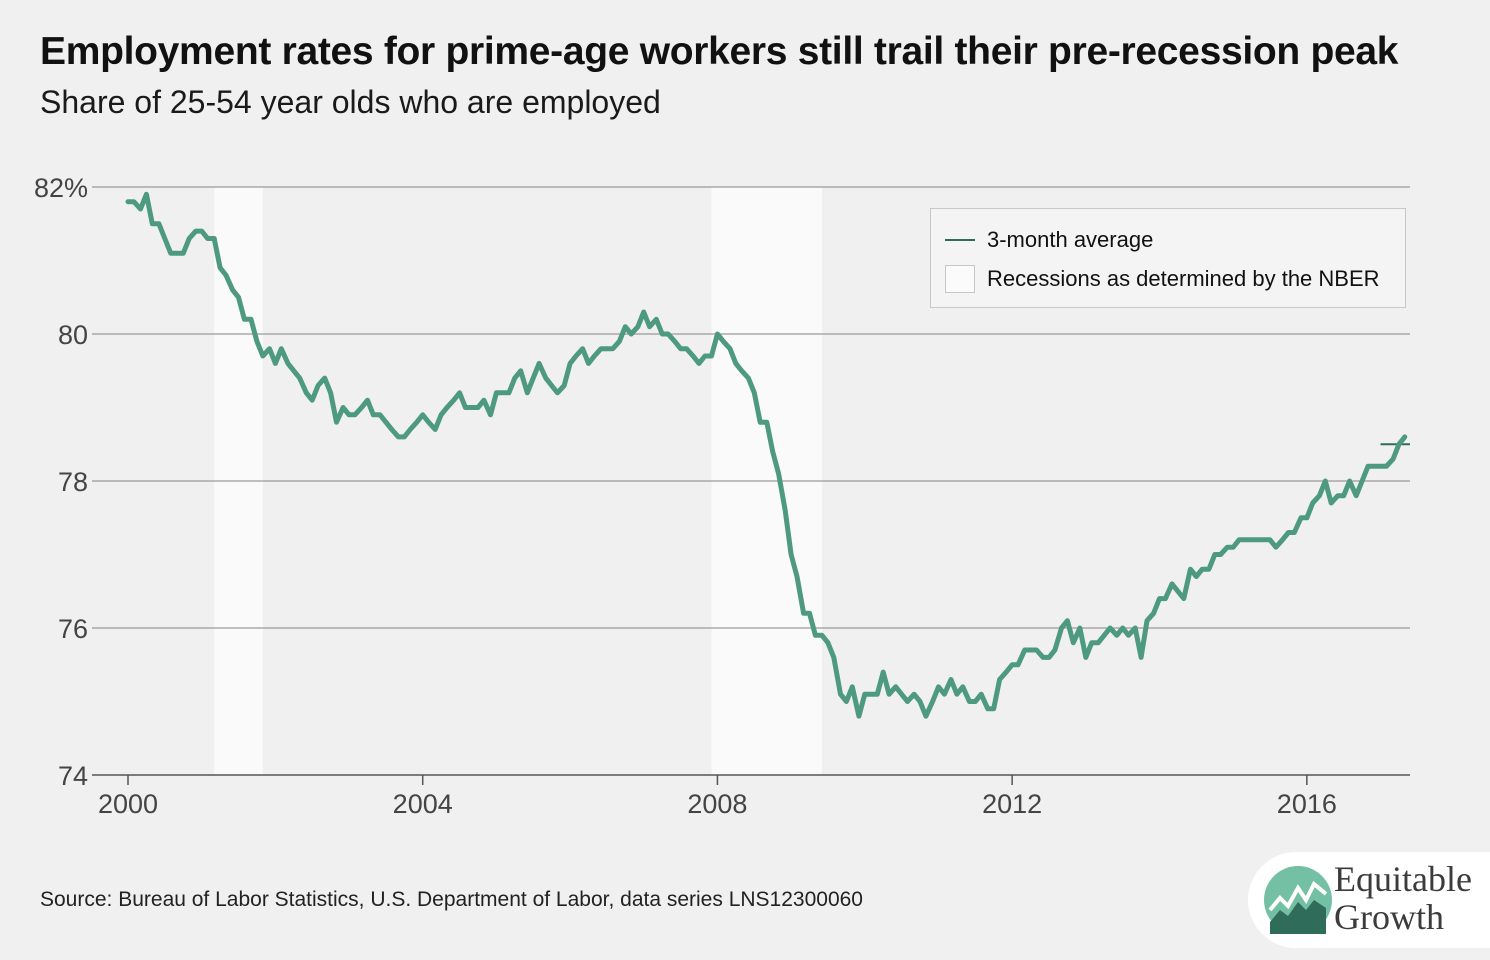 Image resolution: width=1490 pixels, height=960 pixels. I want to click on legend-line-label: 3-month average, so click(1070, 239).